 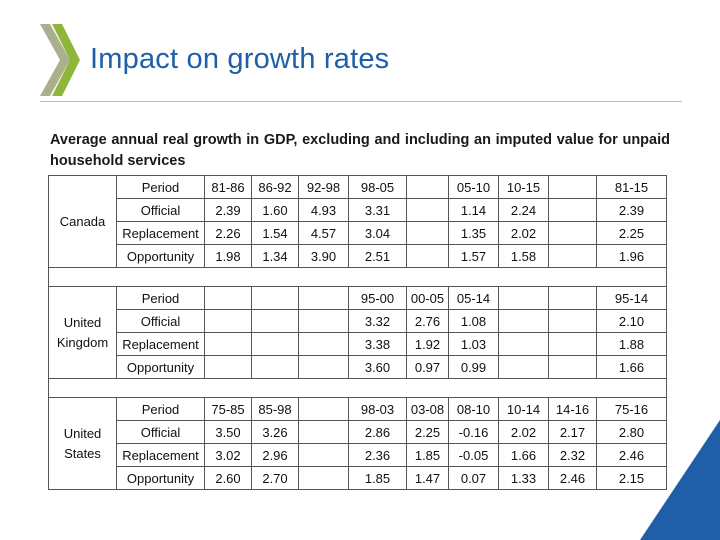 What do you see at coordinates (275, 455) in the screenshot?
I see `value-cell: 2.96` at bounding box center [275, 455].